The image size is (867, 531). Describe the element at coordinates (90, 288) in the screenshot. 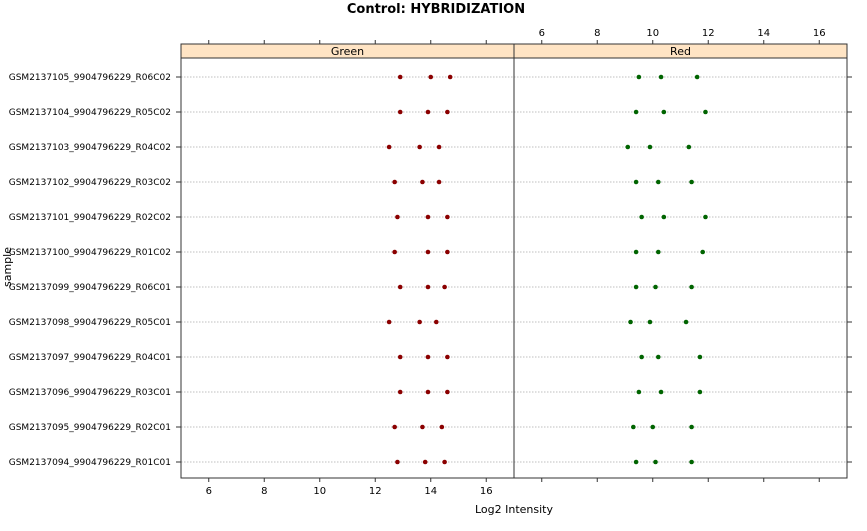

I see `y-category-label: GSM2137099_9904796229_R06C01` at that location.